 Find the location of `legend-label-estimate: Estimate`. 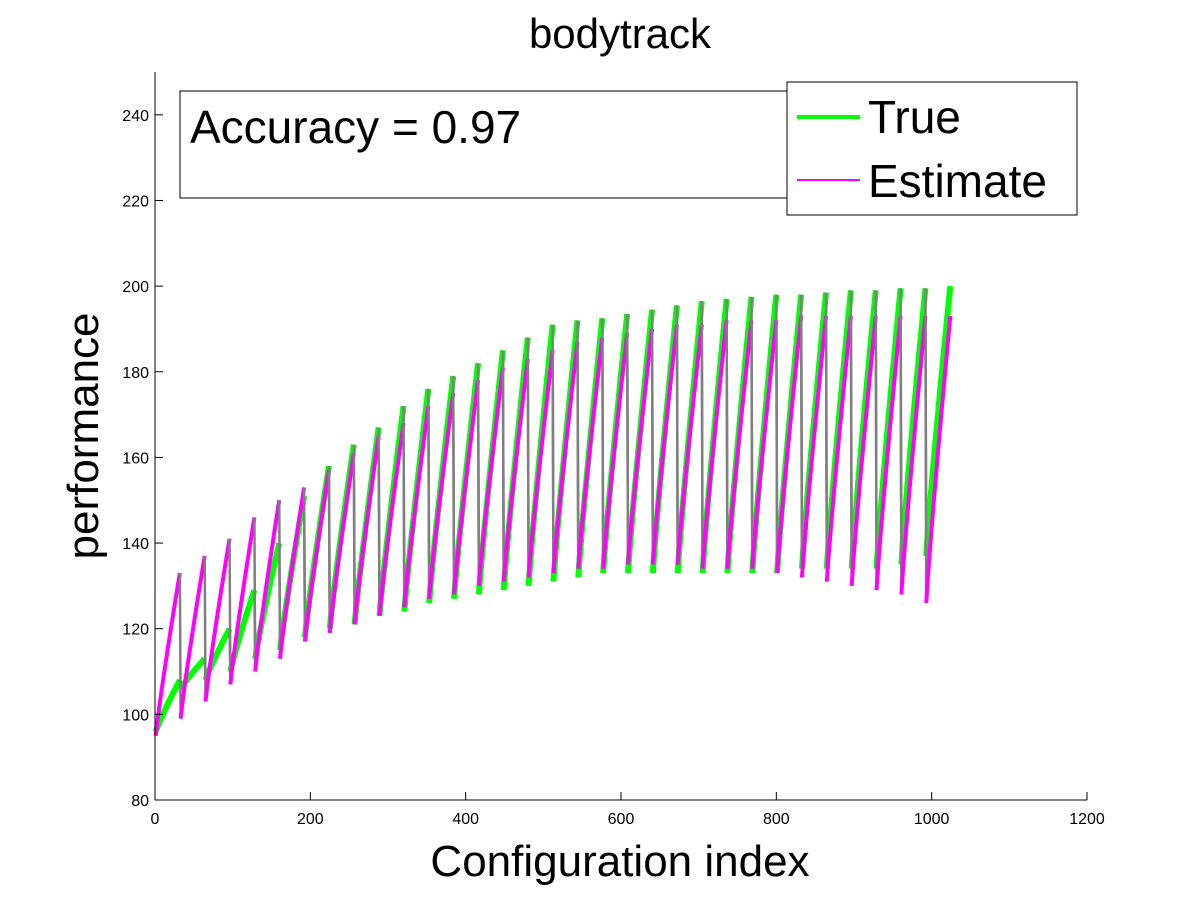

legend-label-estimate: Estimate is located at coordinates (957, 181).